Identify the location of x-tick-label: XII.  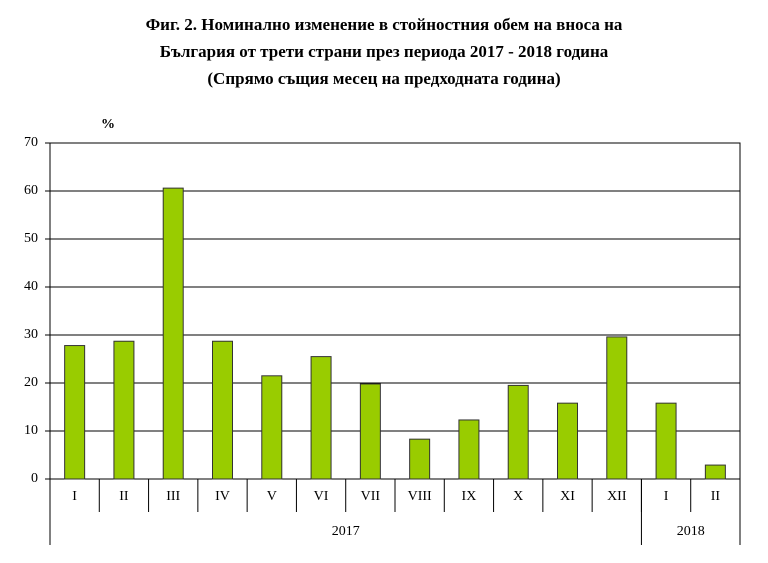
(617, 496).